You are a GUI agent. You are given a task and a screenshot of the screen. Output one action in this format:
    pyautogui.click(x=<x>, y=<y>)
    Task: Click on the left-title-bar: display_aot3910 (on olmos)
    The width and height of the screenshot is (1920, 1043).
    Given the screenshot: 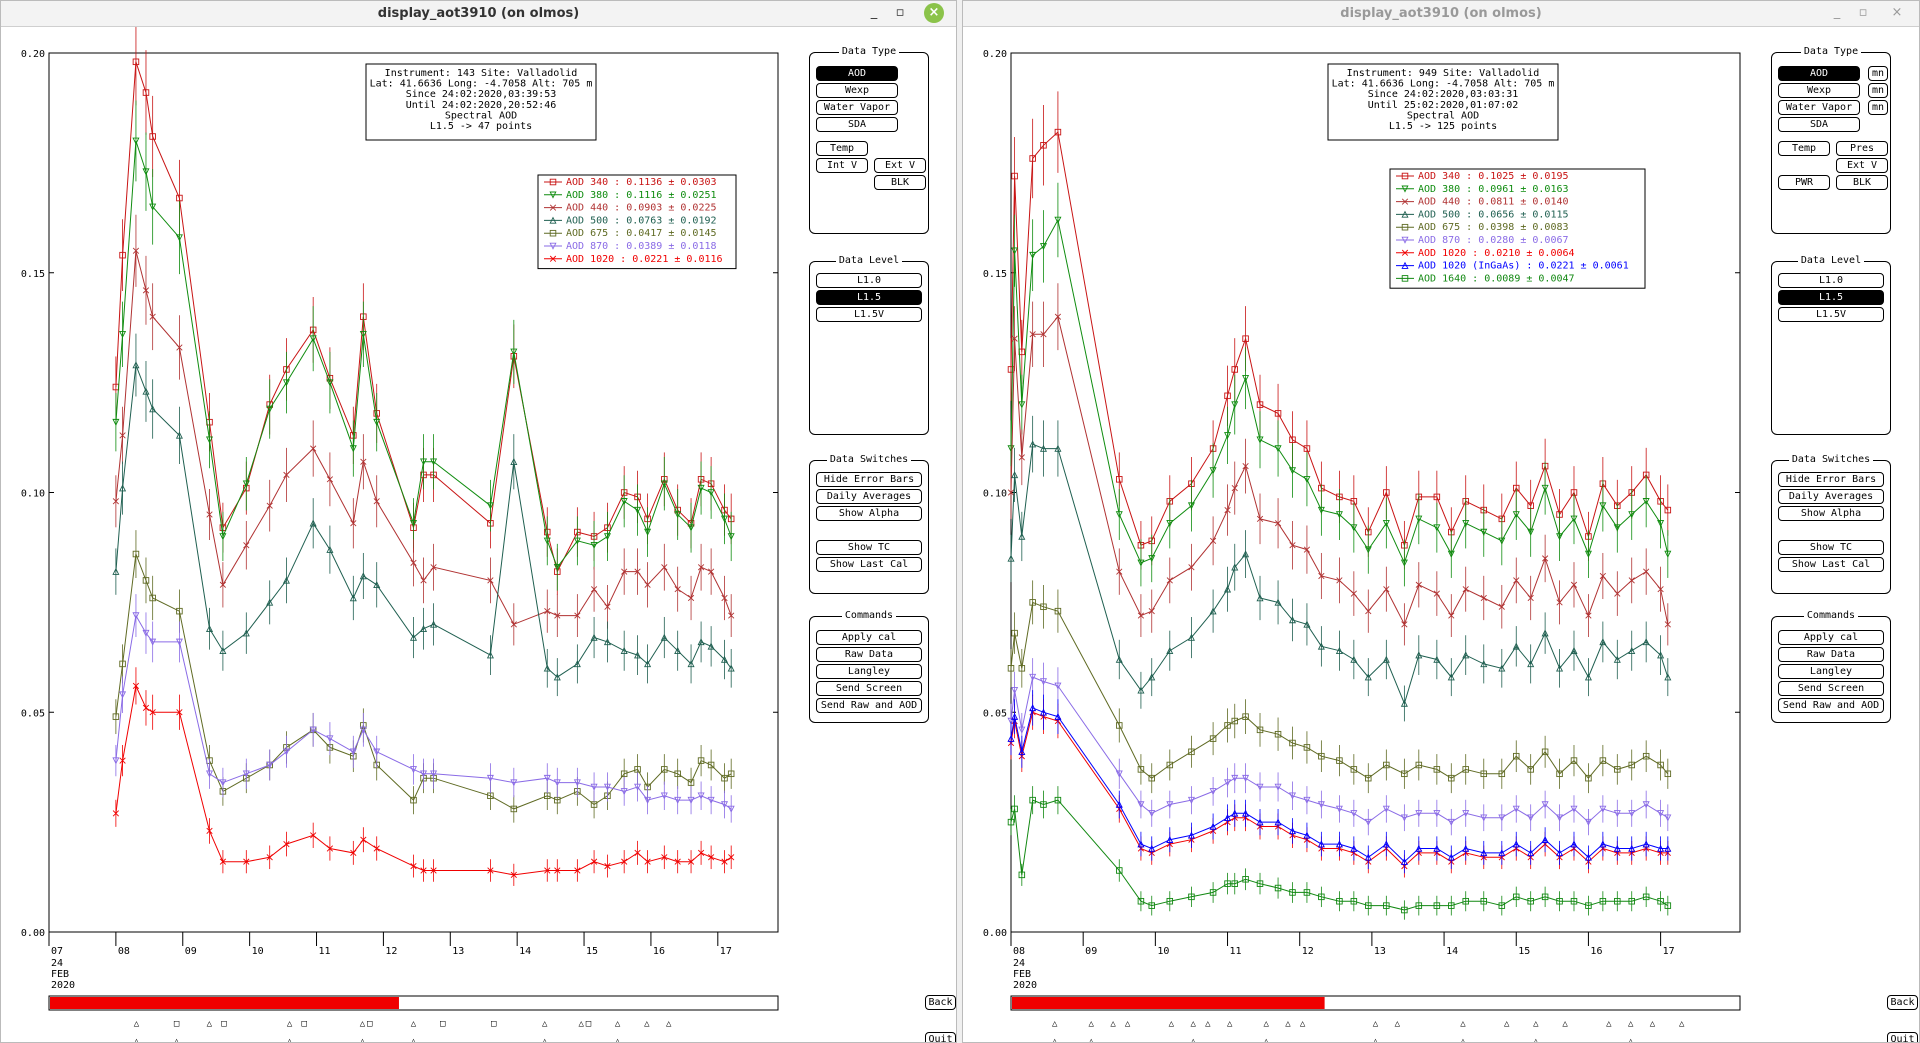 What is the action you would take?
    pyautogui.click(x=478, y=14)
    